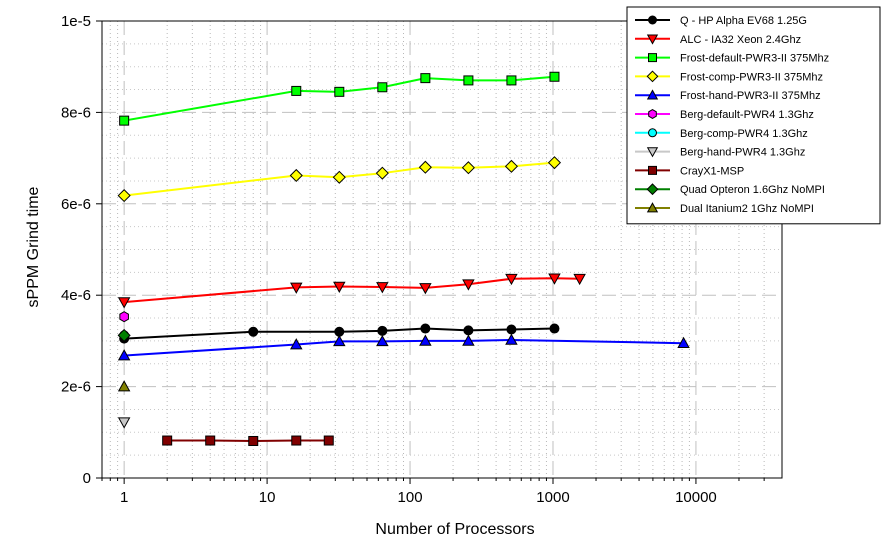 This screenshot has height=548, width=883. I want to click on legend-label: Dual Itanium2 1Ghz NoMPI, so click(747, 209).